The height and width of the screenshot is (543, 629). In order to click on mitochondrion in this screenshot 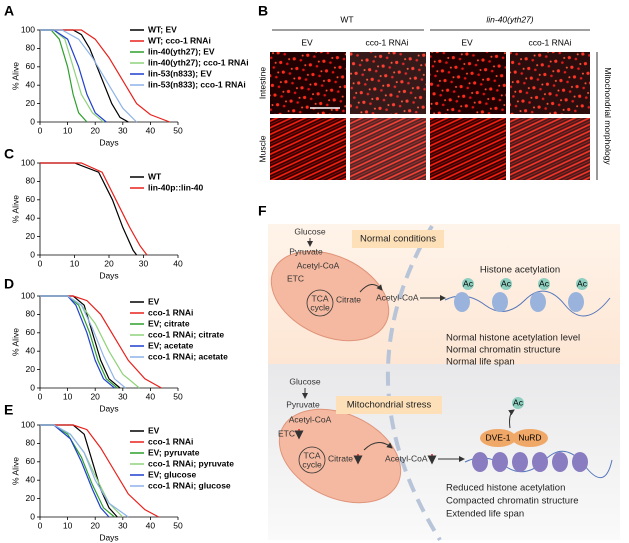, I will do `click(340, 456)`.